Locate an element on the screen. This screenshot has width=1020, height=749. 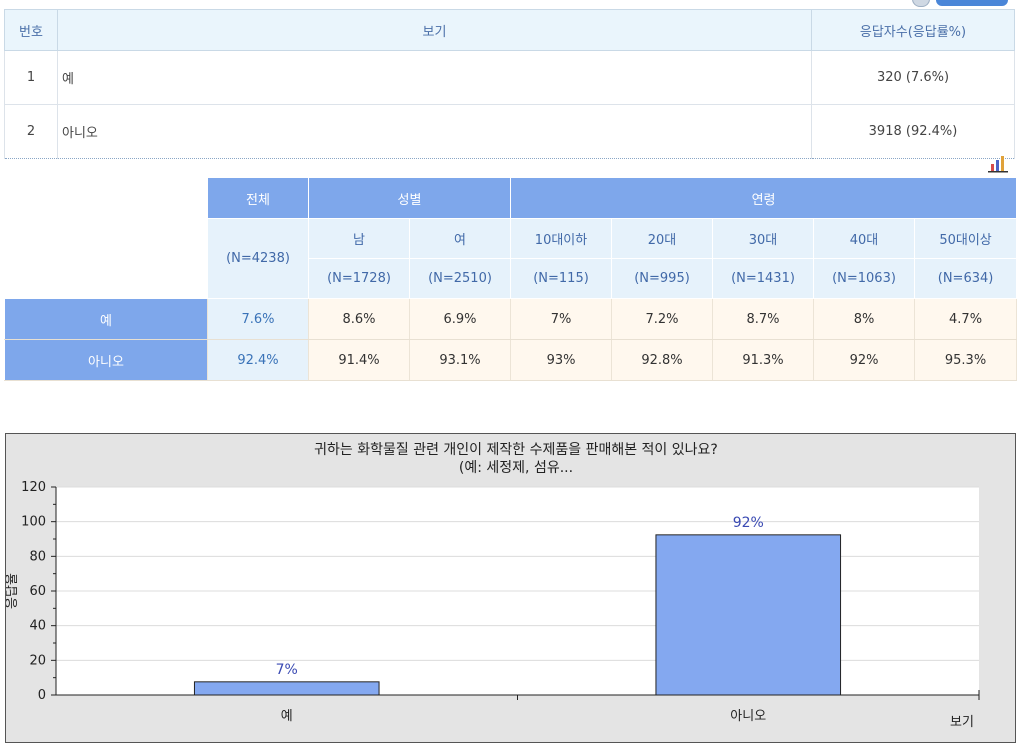
subheader-age-50s: 50대이상 is located at coordinates (966, 238).